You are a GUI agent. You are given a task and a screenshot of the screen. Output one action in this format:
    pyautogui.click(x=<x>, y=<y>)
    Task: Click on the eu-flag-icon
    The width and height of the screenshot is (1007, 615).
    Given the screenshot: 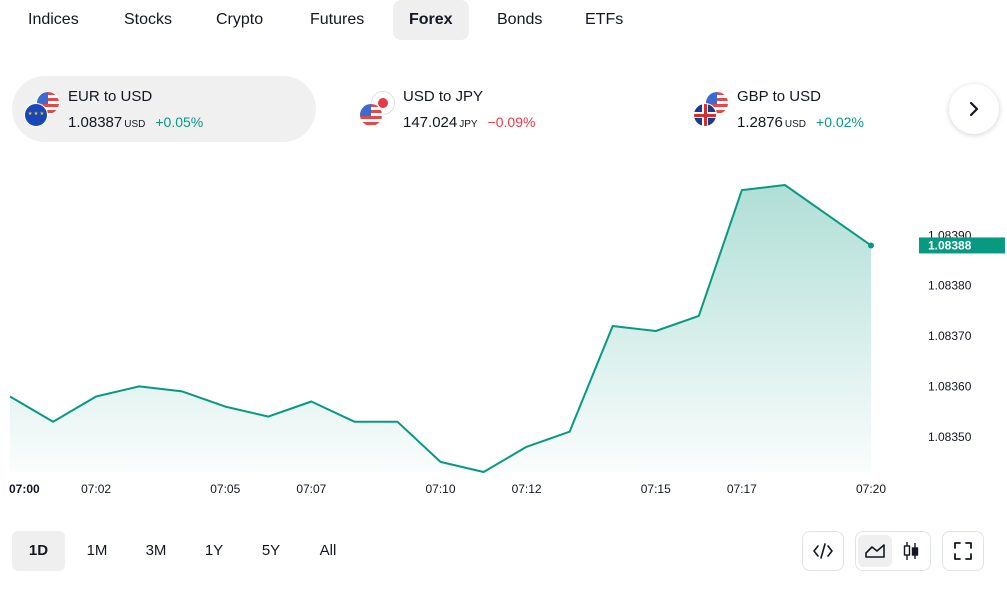 What is the action you would take?
    pyautogui.click(x=36, y=115)
    